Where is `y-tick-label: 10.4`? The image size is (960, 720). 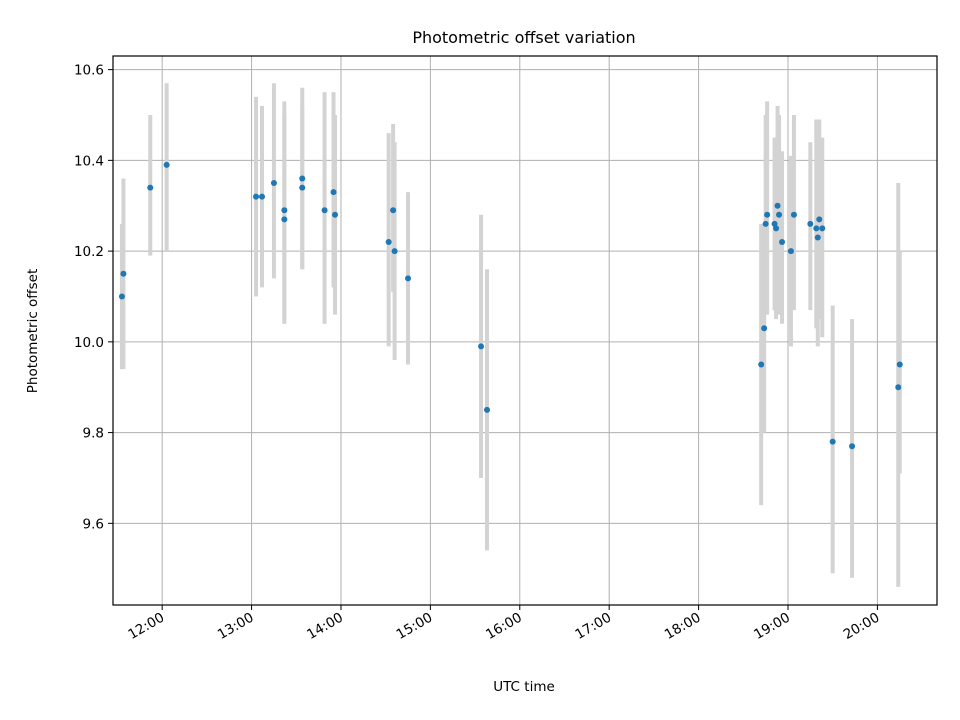 y-tick-label: 10.4 is located at coordinates (89, 161).